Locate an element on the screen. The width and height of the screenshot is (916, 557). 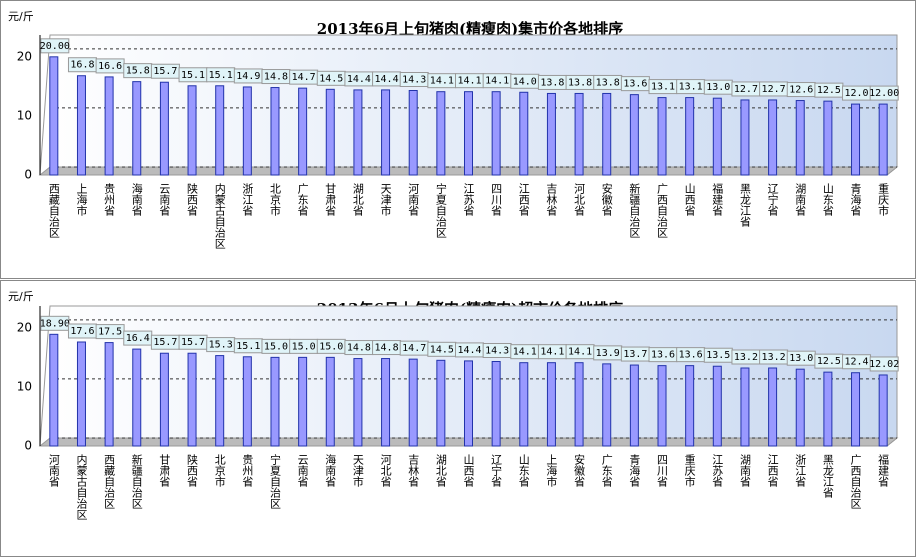
value-label: 12.4 is located at coordinates (856, 362).